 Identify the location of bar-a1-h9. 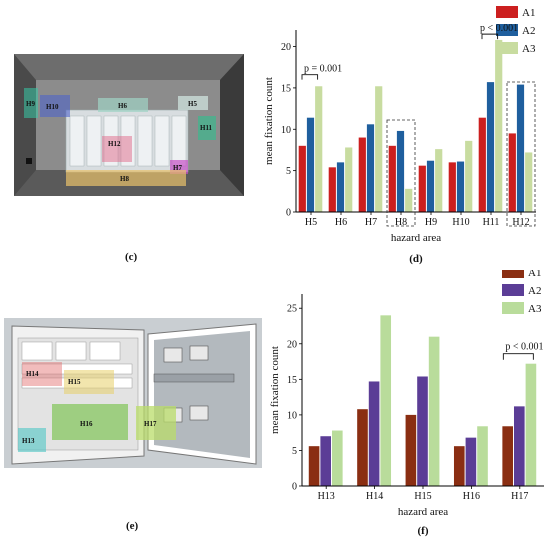
(422, 188).